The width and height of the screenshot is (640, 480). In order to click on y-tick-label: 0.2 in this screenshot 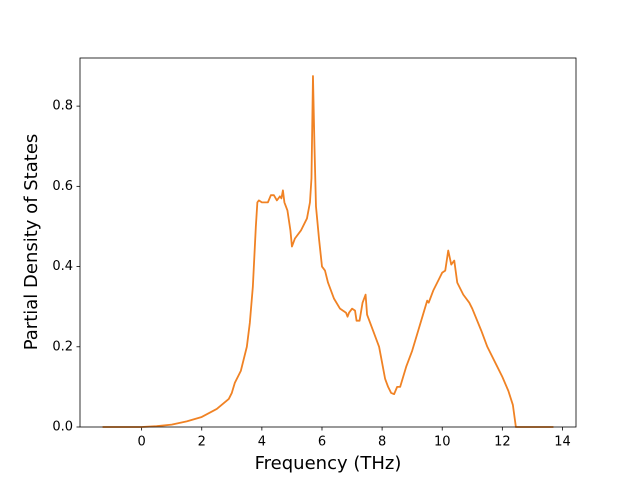, I will do `click(62, 346)`.